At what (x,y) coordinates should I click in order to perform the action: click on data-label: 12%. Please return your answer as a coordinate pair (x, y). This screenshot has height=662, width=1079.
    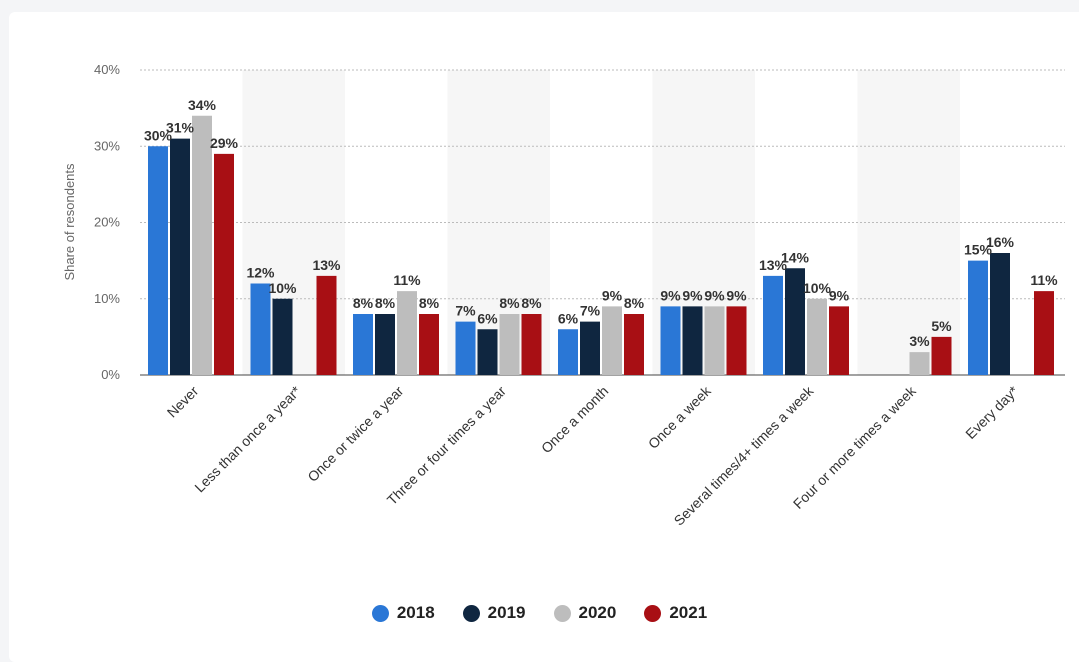
    Looking at the image, I should click on (260, 273).